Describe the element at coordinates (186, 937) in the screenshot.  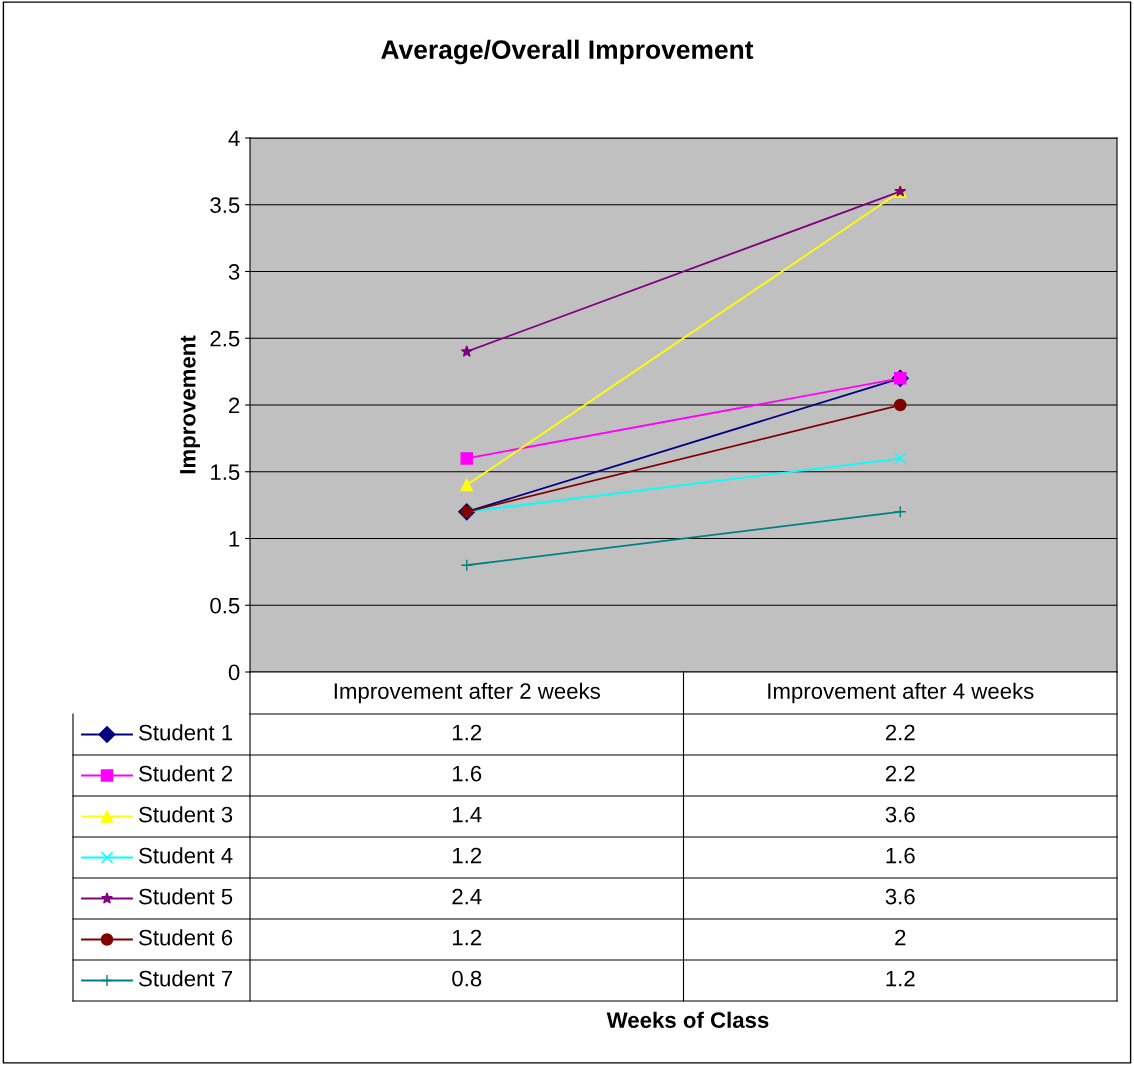
I see `legend-label: Student 6` at that location.